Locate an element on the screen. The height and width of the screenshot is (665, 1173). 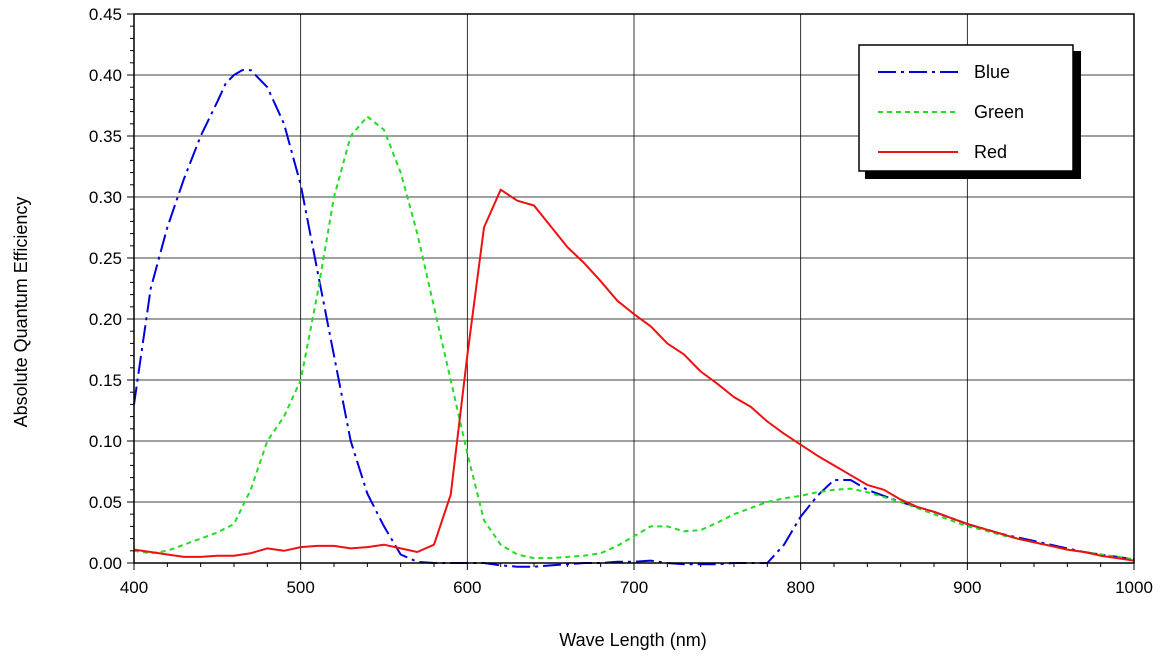
y-tick-label: 0.30 is located at coordinates (105, 197).